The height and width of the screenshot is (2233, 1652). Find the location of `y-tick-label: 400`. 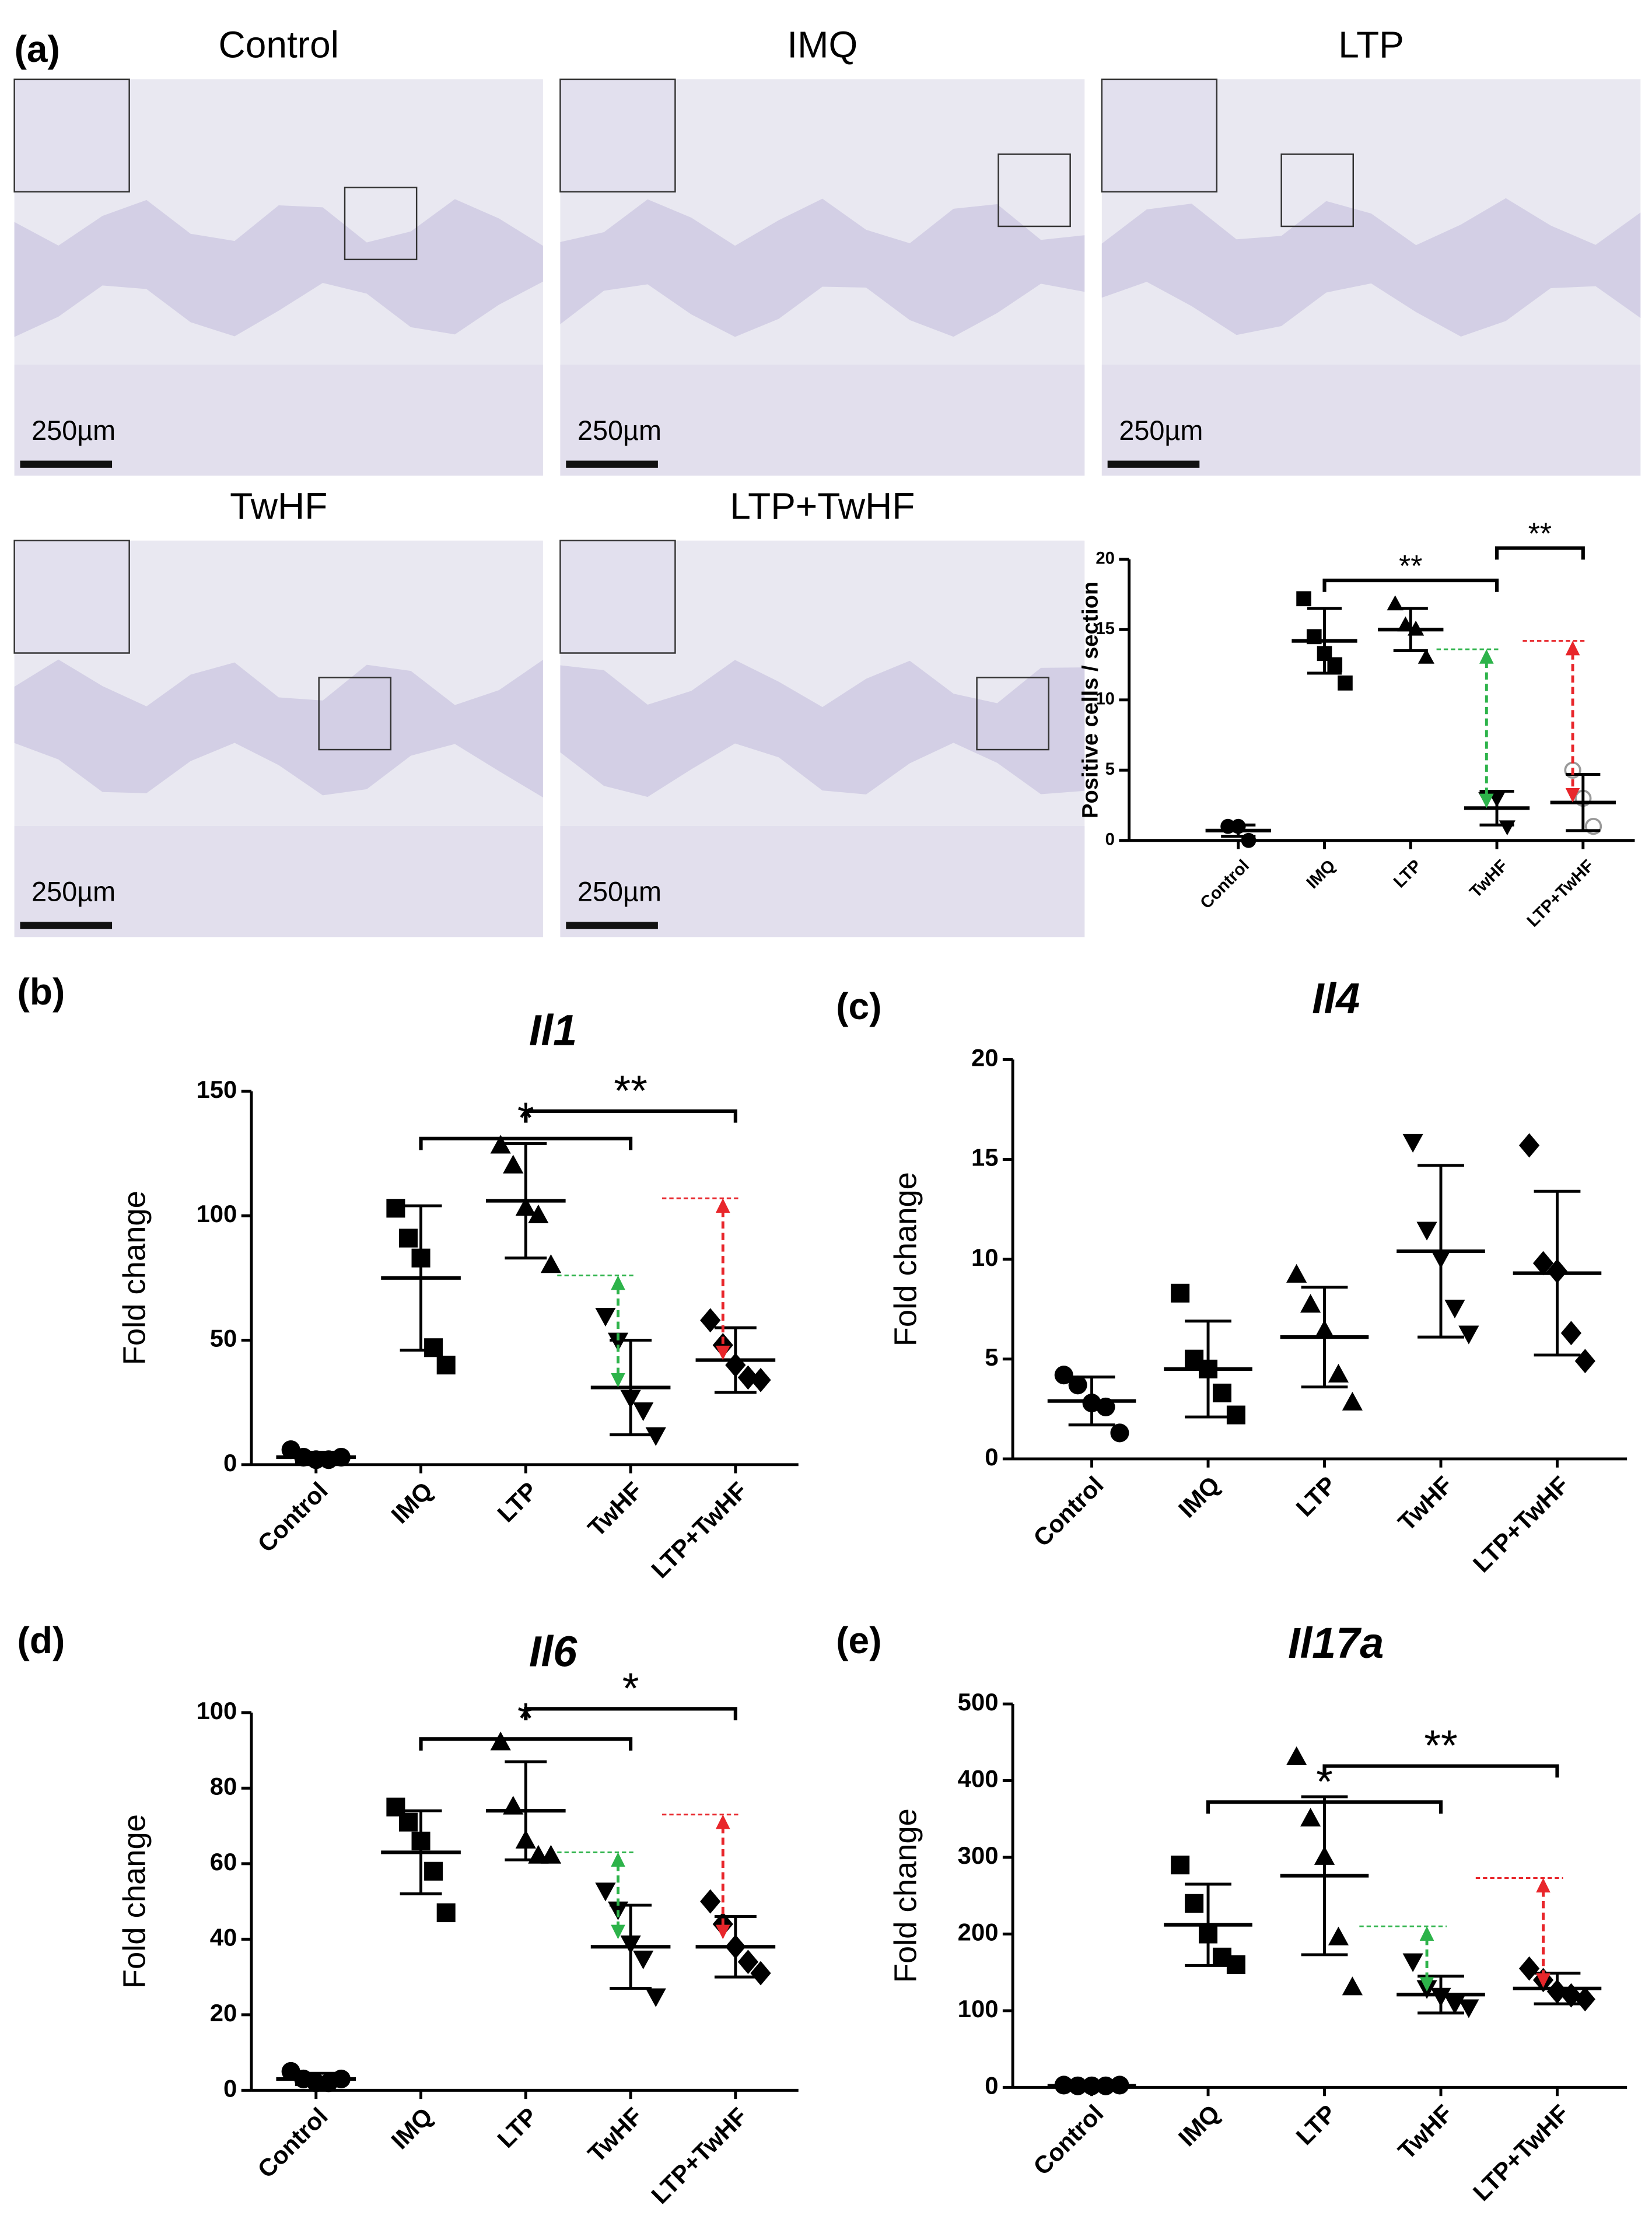

y-tick-label: 400 is located at coordinates (978, 1779).